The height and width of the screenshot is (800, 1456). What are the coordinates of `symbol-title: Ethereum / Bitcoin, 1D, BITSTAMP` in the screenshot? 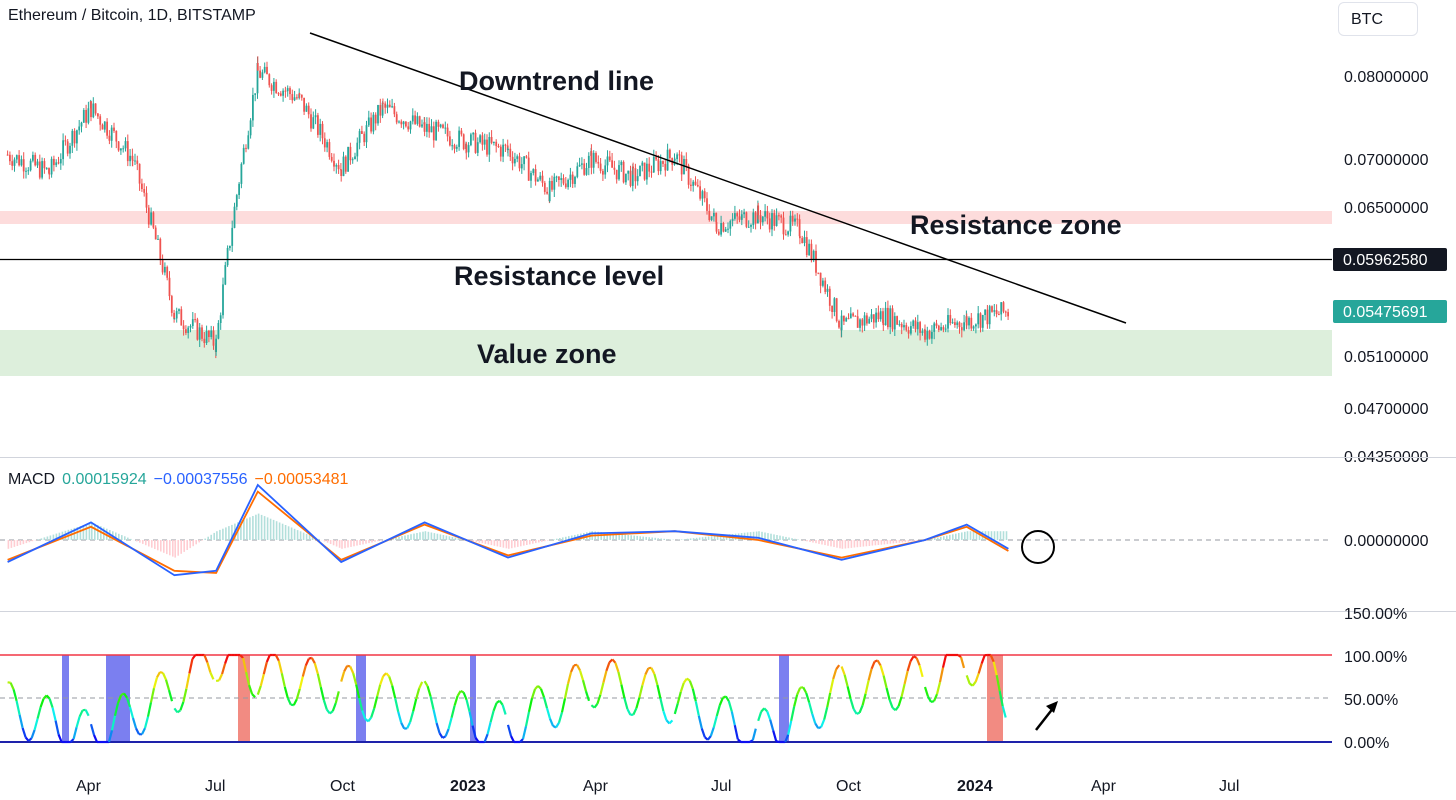 It's located at (132, 15).